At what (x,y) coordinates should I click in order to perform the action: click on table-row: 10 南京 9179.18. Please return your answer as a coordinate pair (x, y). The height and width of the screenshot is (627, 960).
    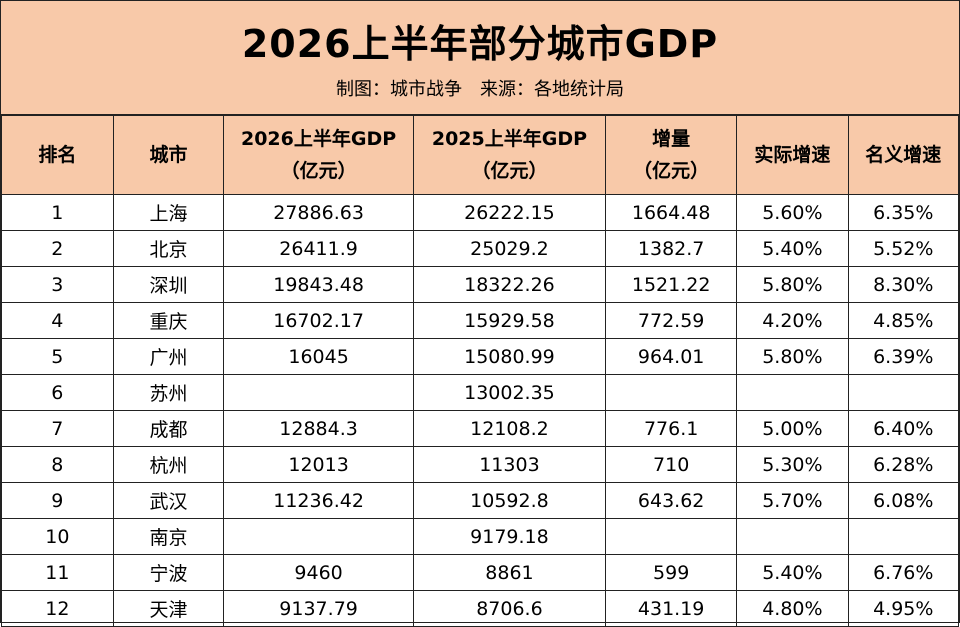
    Looking at the image, I should click on (480, 536).